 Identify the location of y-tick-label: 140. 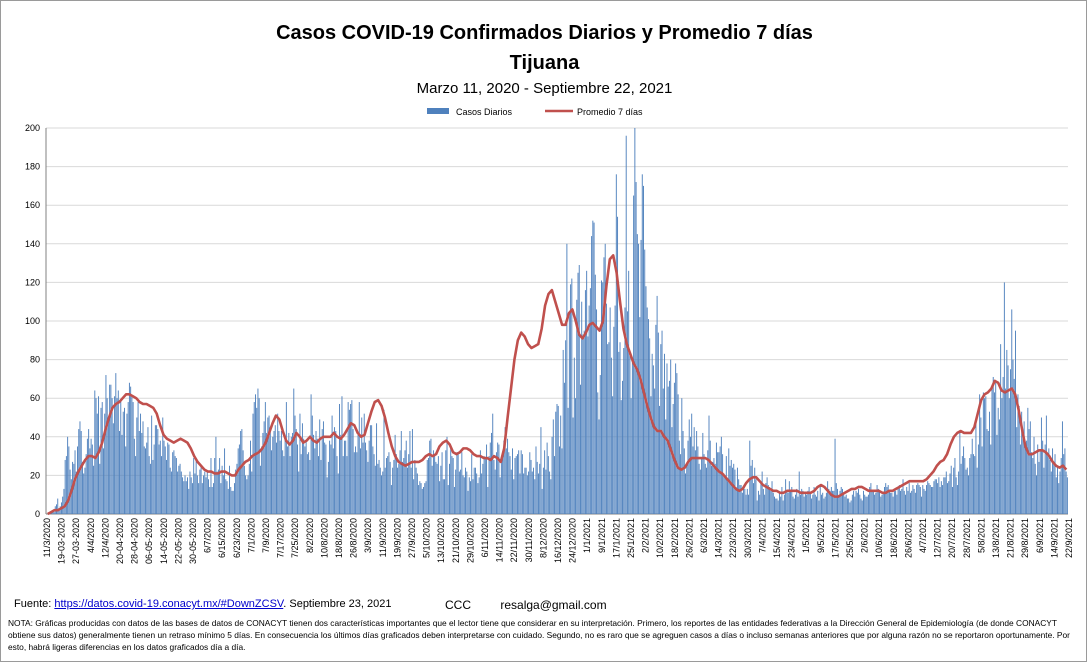
(32, 244).